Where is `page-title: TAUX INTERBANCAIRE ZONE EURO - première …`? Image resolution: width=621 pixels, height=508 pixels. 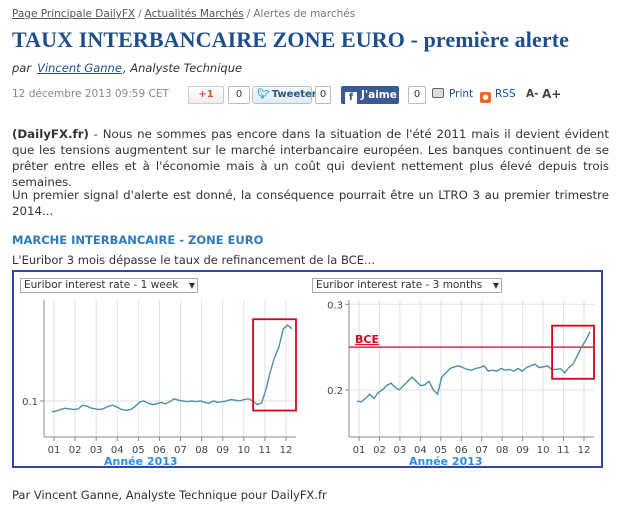 page-title: TAUX INTERBANCAIRE ZONE EURO - première … is located at coordinates (291, 39).